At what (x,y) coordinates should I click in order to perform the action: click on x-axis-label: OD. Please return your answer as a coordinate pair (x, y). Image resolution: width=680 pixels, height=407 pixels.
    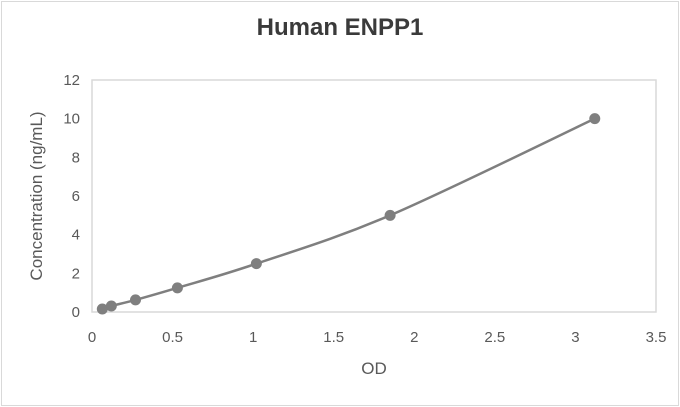
    Looking at the image, I should click on (374, 368).